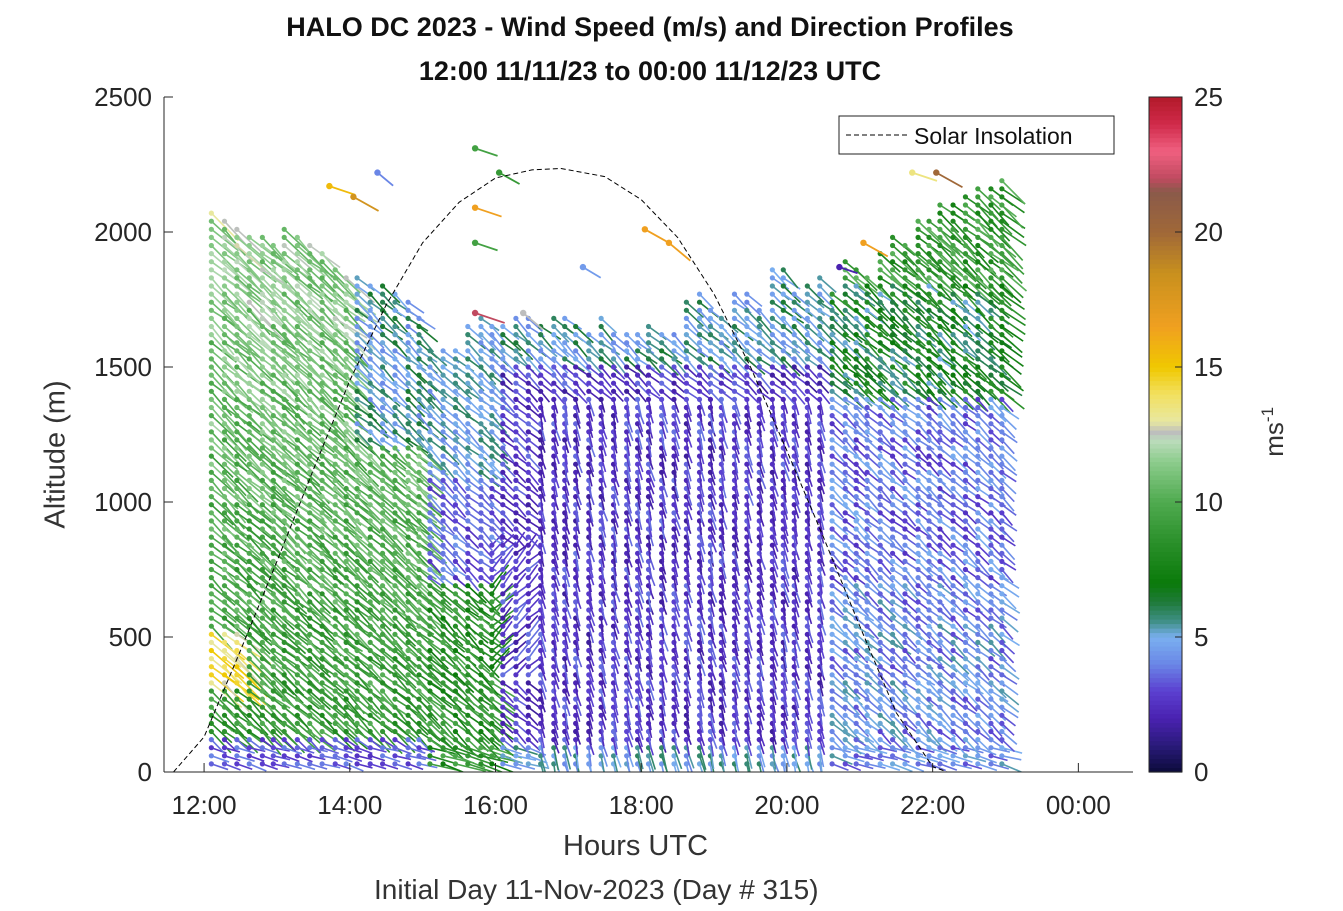 The image size is (1343, 911). What do you see at coordinates (1201, 637) in the screenshot?
I see `colorbar-tick-label: 5` at bounding box center [1201, 637].